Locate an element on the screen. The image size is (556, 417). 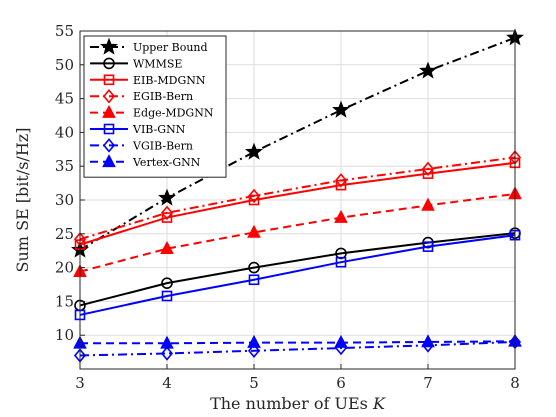
legend-label: EGIB-Bern is located at coordinates (163, 96).